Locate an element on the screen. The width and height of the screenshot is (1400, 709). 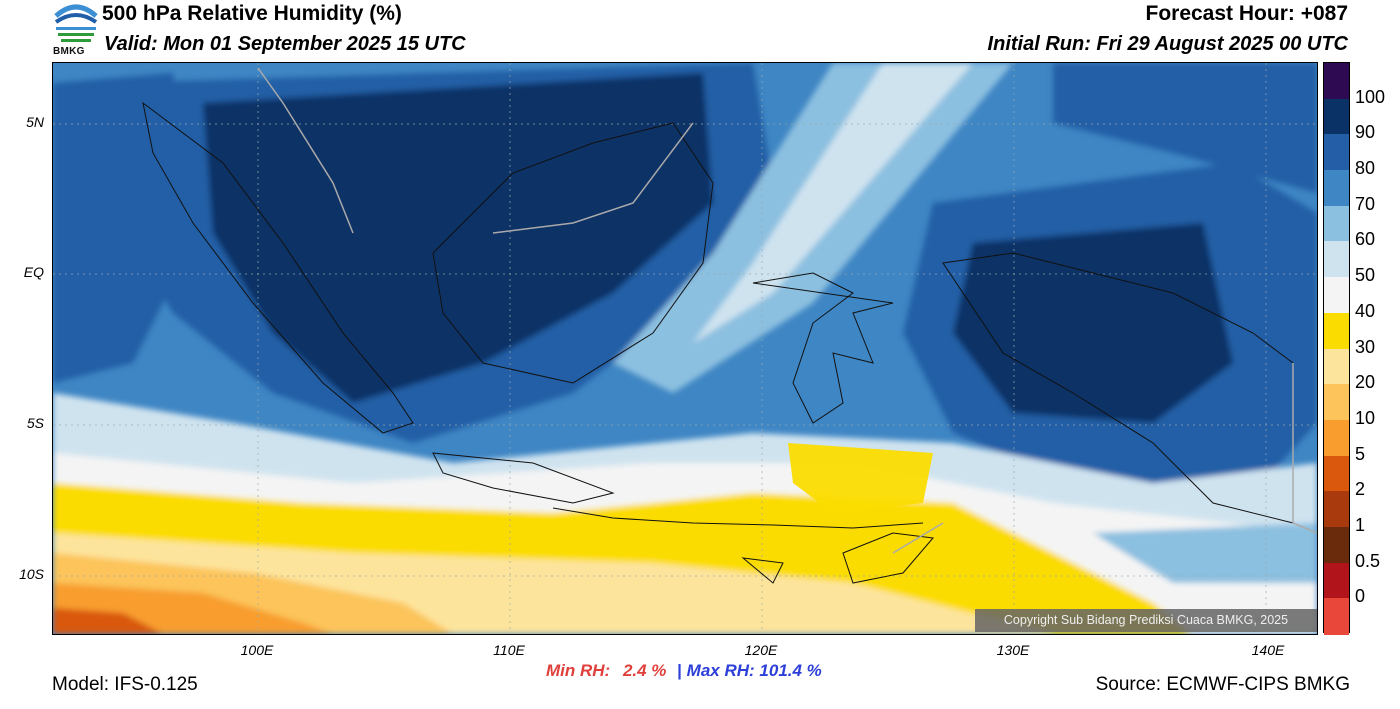
lon-label-100e: 100E is located at coordinates (257, 650).